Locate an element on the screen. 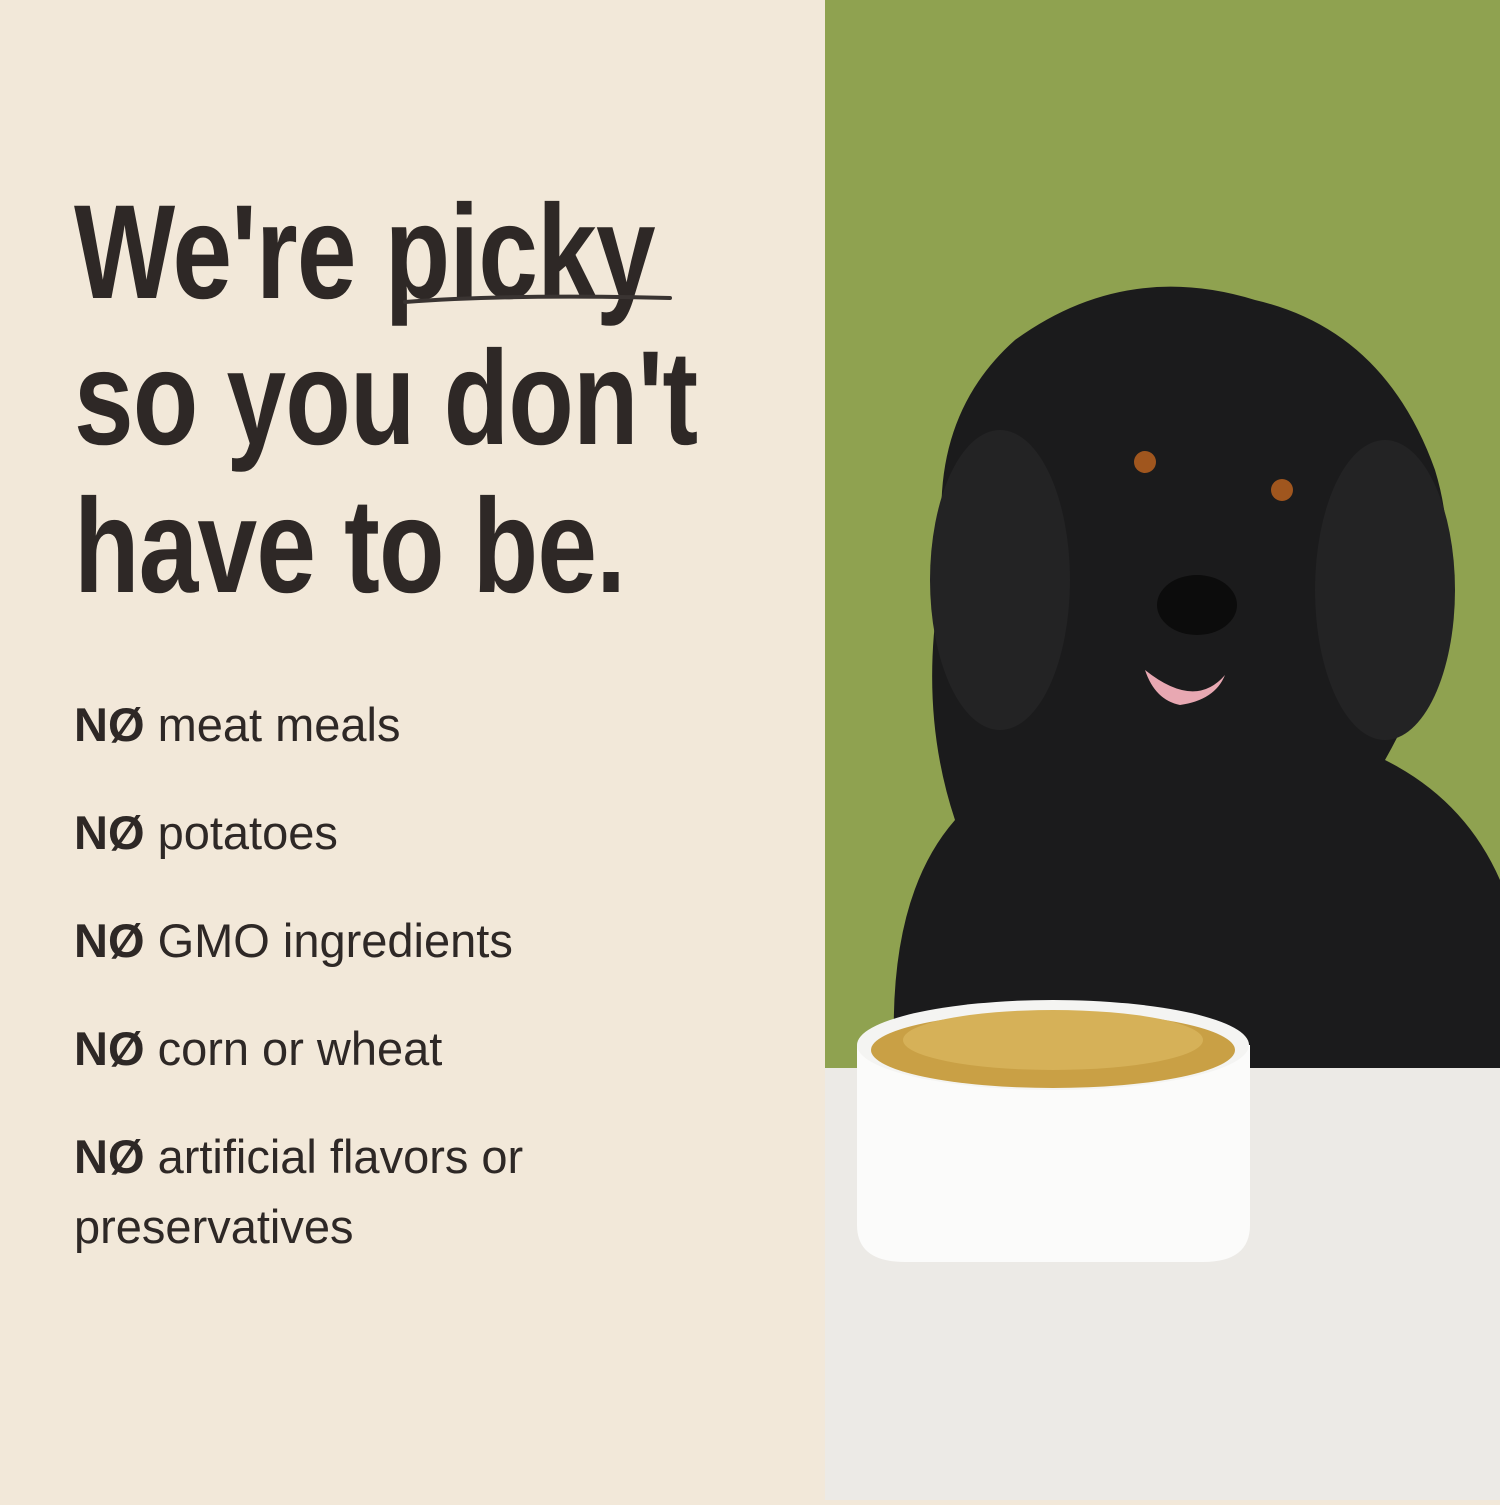 This screenshot has width=1500, height=1505. claim-item: NØ meat meals is located at coordinates (424, 725).